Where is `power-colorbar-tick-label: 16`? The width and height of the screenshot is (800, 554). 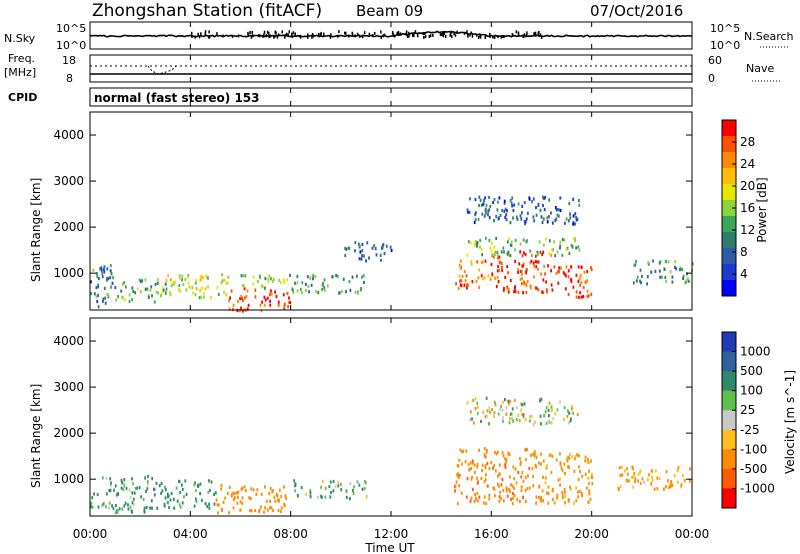 power-colorbar-tick-label: 16 is located at coordinates (747, 208).